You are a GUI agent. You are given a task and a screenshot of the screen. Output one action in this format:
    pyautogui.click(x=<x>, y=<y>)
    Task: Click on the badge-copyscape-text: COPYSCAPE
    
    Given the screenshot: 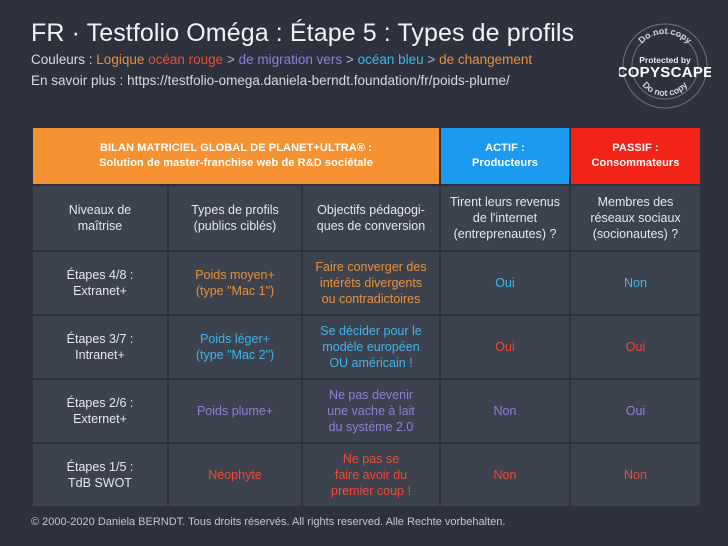 What is the action you would take?
    pyautogui.click(x=665, y=72)
    